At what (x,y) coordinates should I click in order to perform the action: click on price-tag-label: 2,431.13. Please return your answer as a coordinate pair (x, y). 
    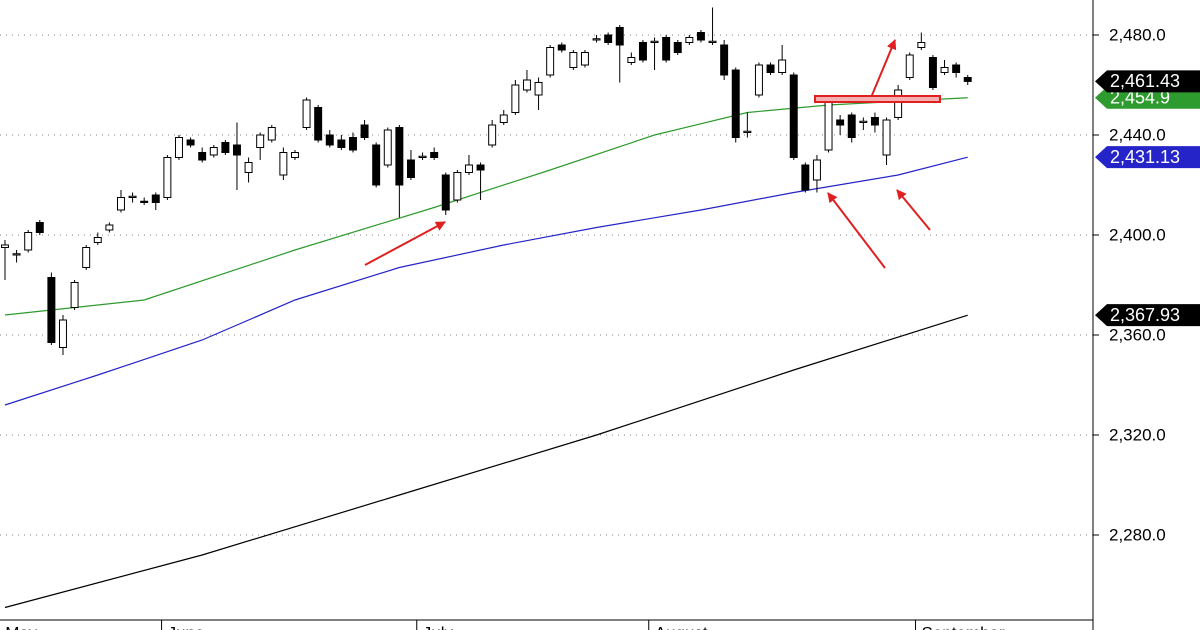
    Looking at the image, I should click on (1145, 157).